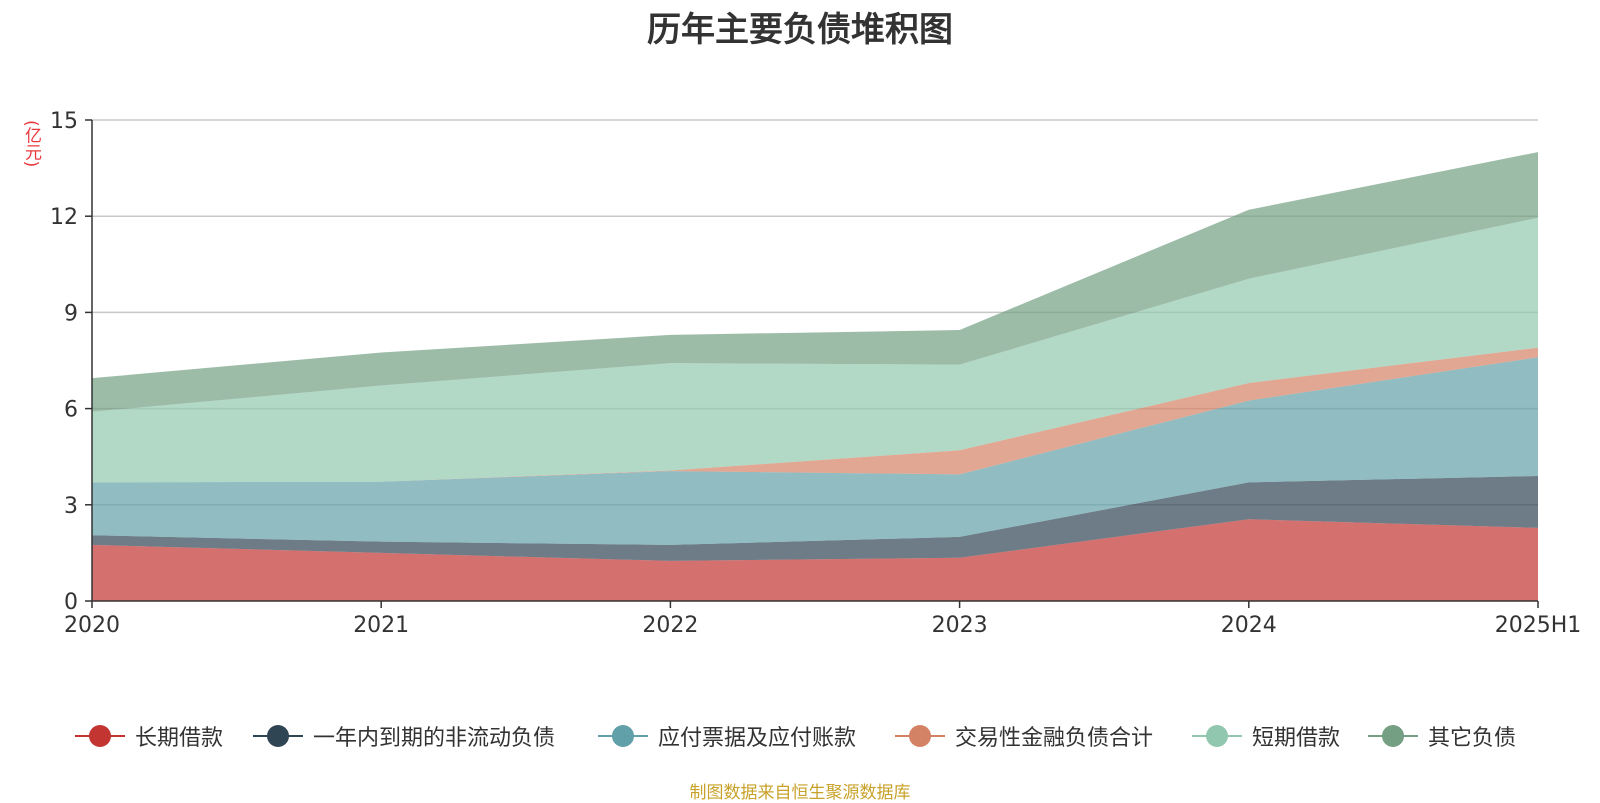 The width and height of the screenshot is (1600, 803). I want to click on y-axis-unit-label: (亿元), so click(31, 144).